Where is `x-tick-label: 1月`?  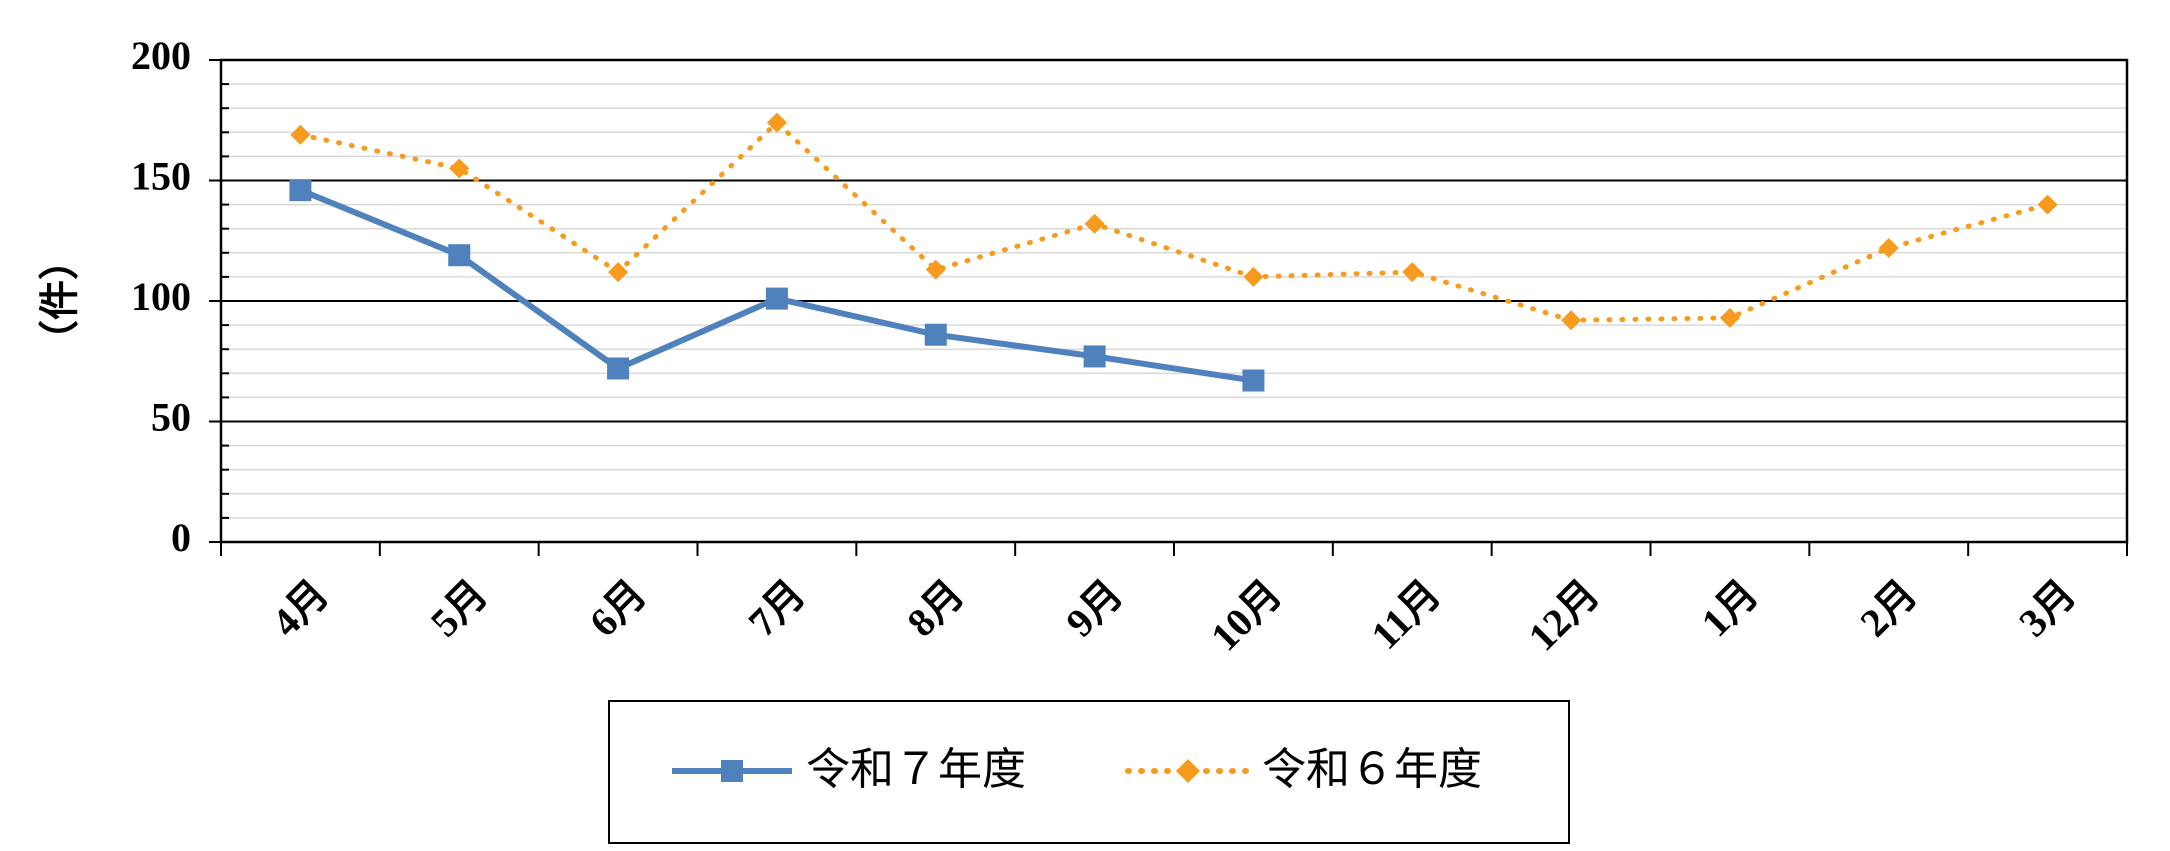 x-tick-label: 1月 is located at coordinates (1730, 608).